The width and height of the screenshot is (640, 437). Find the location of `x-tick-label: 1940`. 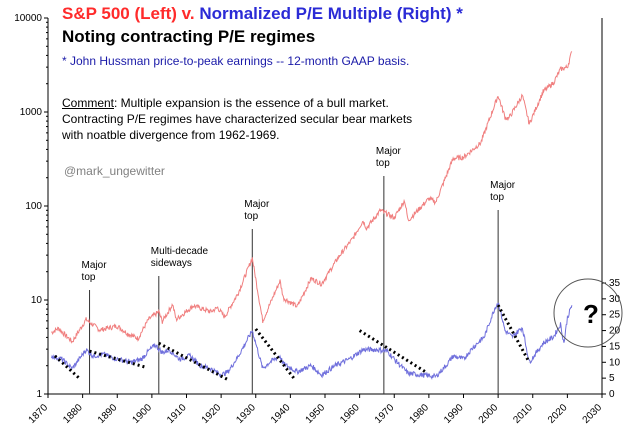

x-tick-label: 1940 is located at coordinates (281, 414).